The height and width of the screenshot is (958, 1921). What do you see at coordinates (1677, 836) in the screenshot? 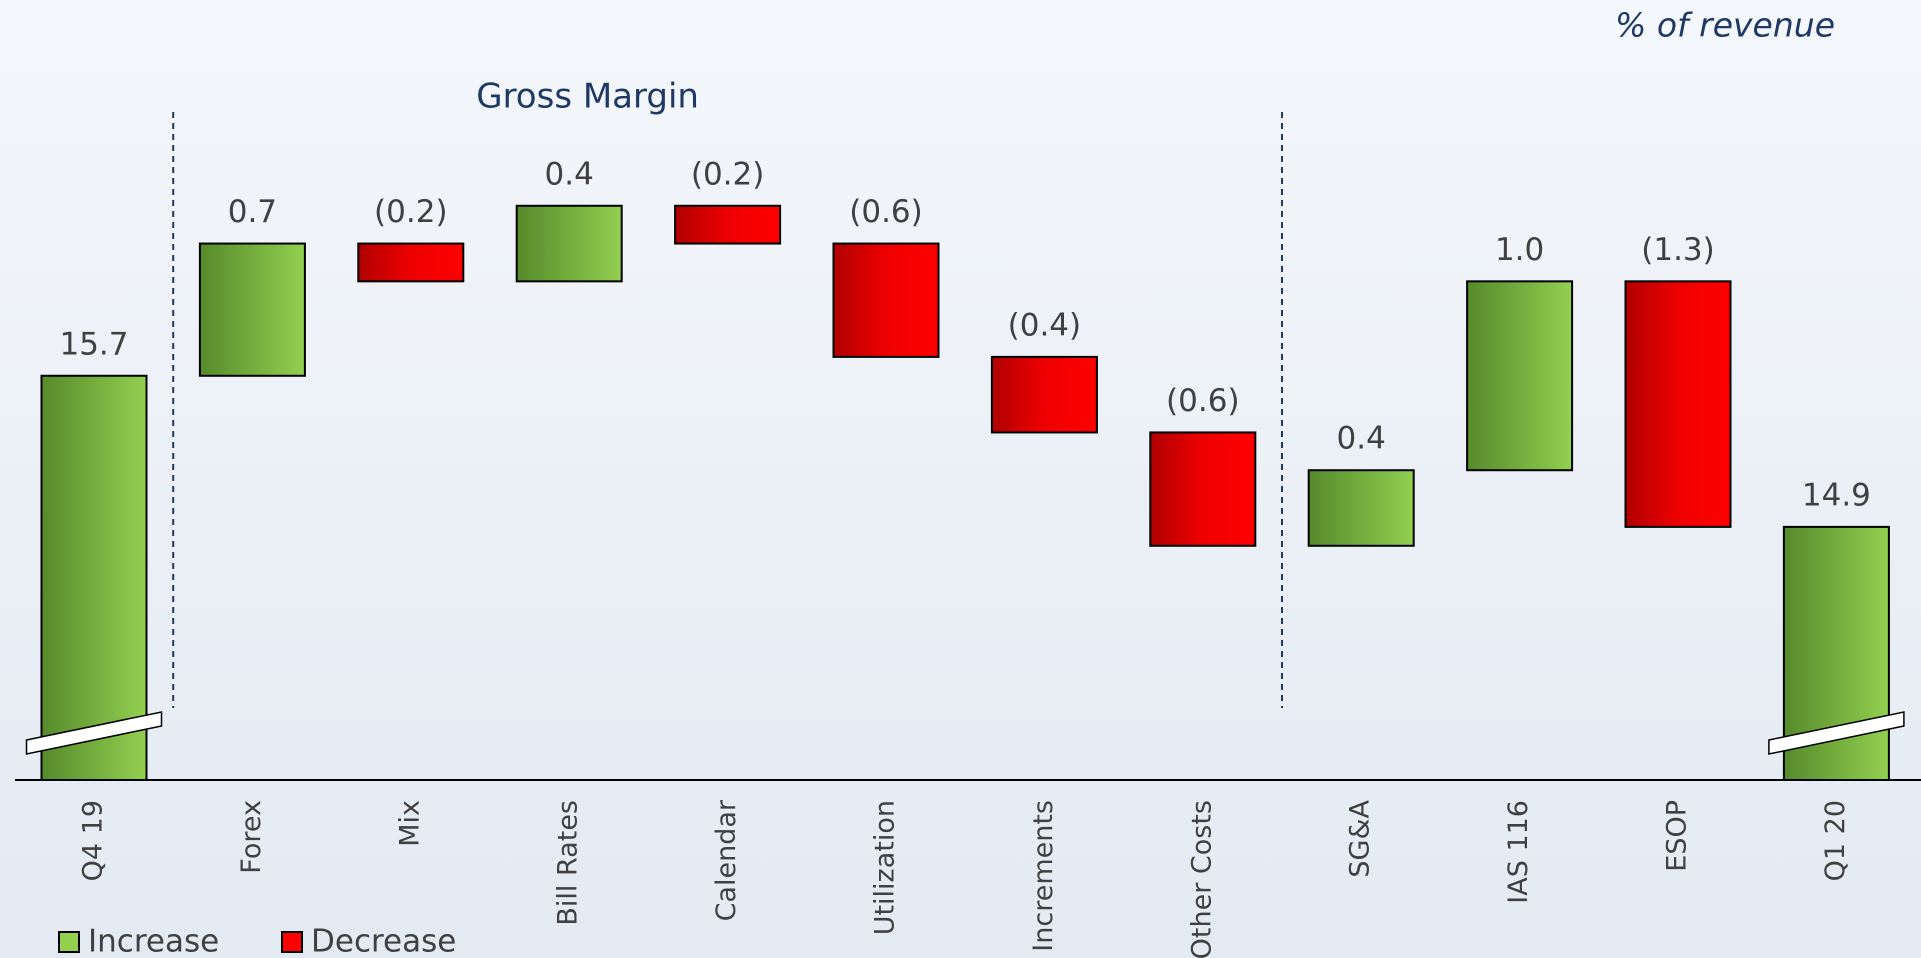
I see `x-tick-label: ESOP` at bounding box center [1677, 836].